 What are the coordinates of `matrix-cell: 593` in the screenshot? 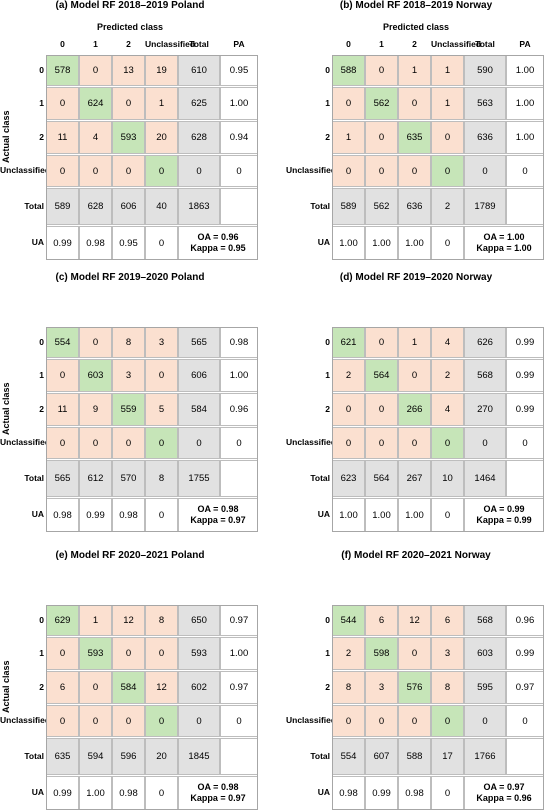 It's located at (199, 653).